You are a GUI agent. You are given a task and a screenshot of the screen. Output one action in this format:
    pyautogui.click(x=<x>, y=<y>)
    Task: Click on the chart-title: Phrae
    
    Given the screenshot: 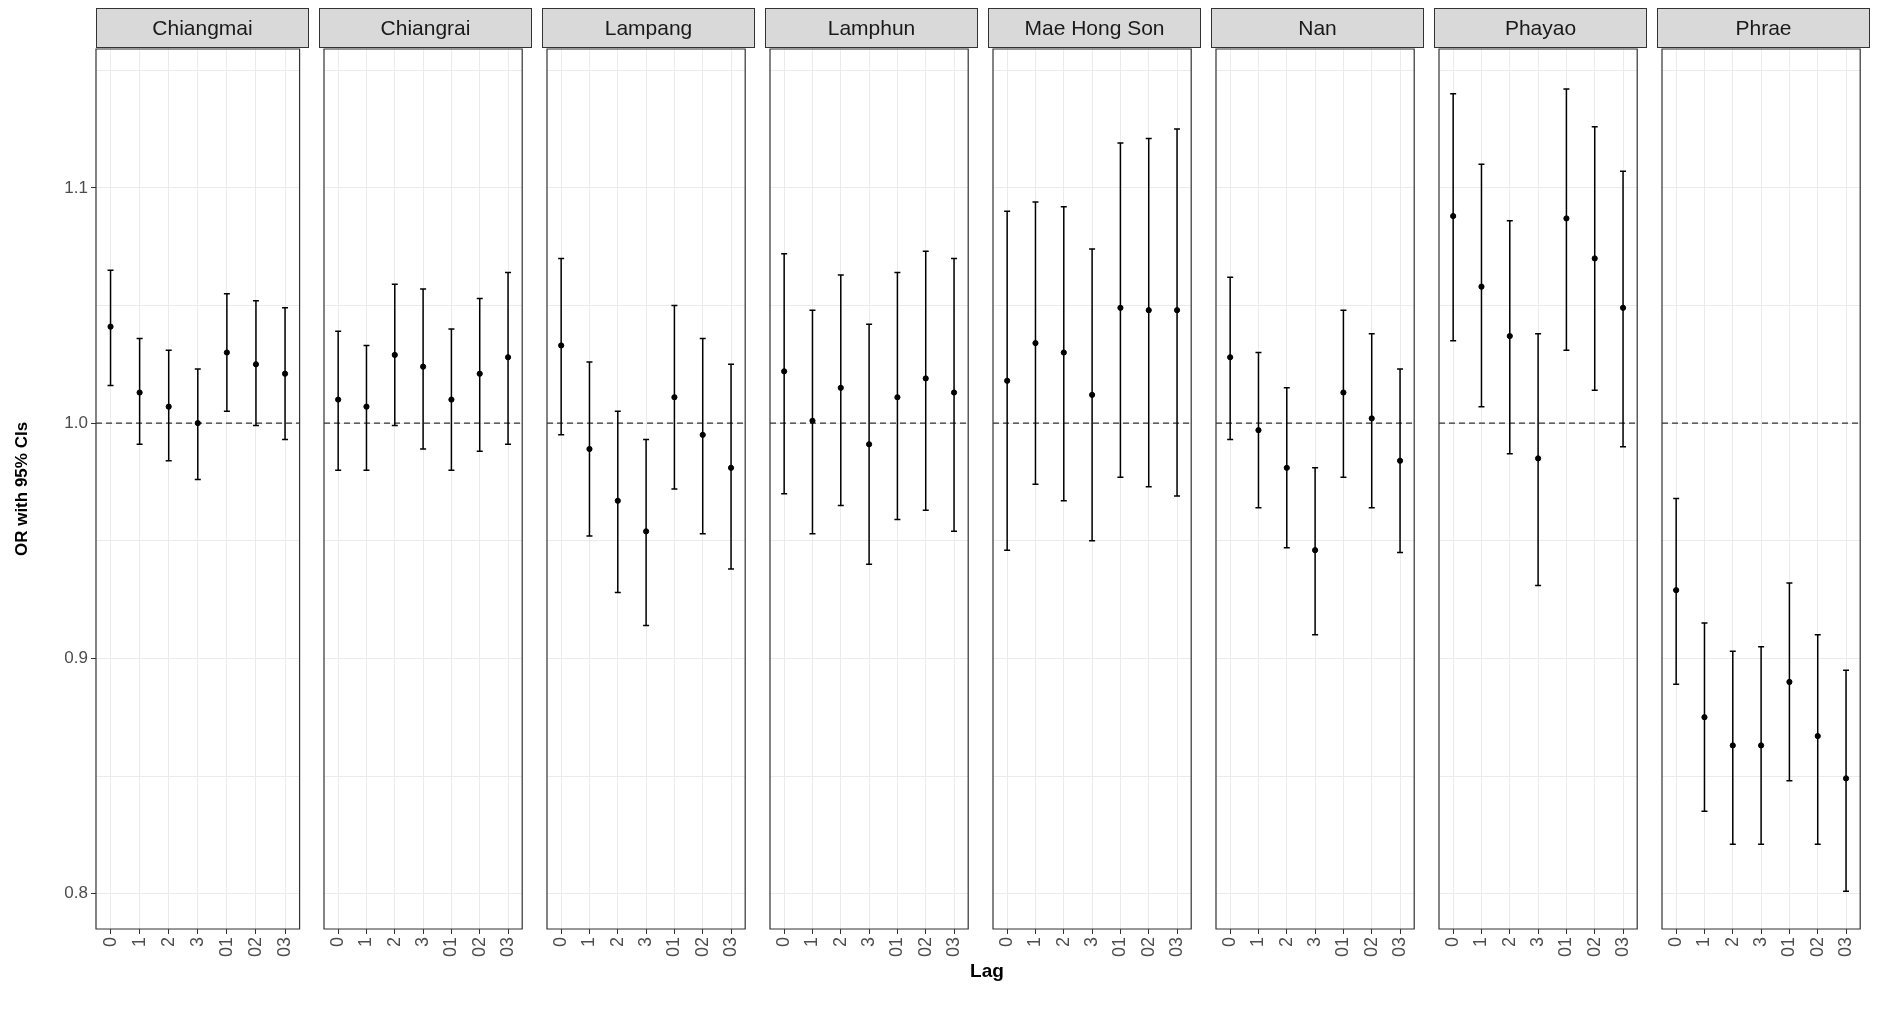 What is the action you would take?
    pyautogui.click(x=1763, y=28)
    